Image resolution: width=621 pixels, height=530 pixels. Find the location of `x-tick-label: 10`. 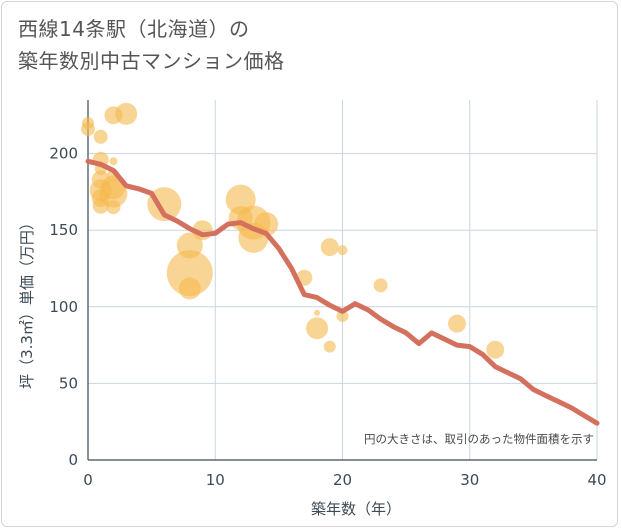

x-tick-label: 10 is located at coordinates (215, 480).